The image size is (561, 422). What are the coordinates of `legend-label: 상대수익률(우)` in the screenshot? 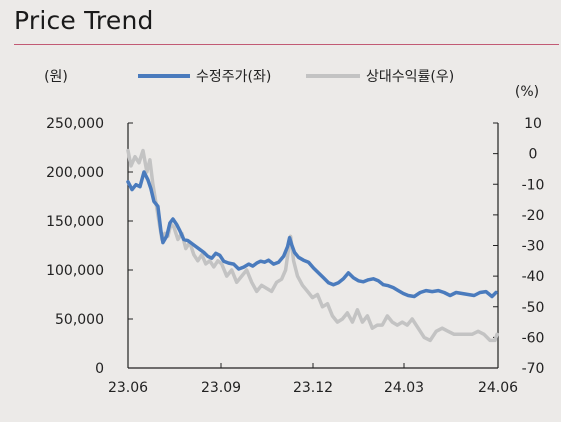 It's located at (410, 77).